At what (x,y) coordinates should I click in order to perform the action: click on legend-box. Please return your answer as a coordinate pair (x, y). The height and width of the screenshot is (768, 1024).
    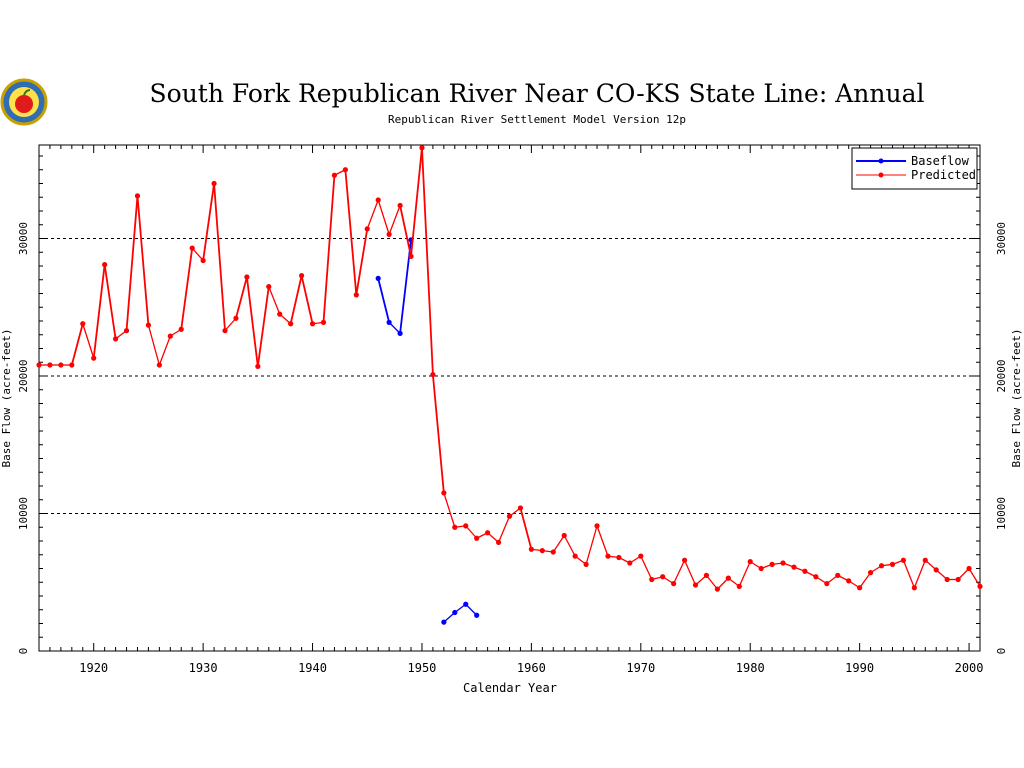
    Looking at the image, I should click on (914, 168).